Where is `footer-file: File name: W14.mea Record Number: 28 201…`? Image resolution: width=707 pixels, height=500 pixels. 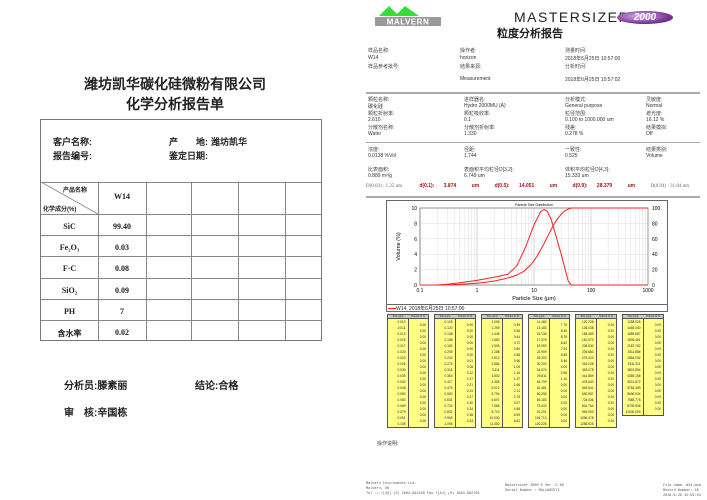
footer-file: File name: W14.mea Record Number: 28 201… is located at coordinates (682, 491).